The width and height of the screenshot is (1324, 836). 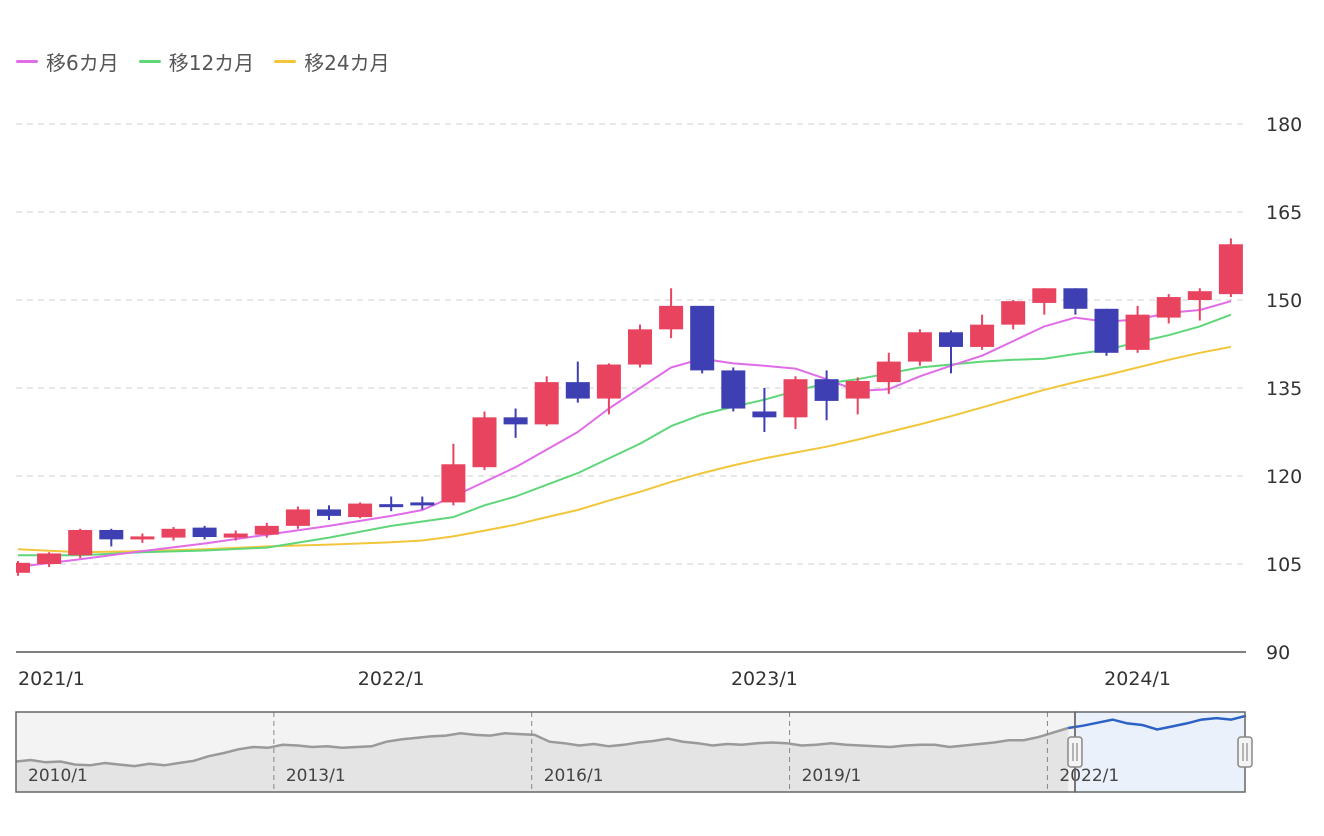 I want to click on y-tick-label-150: 150, so click(x=1284, y=301).